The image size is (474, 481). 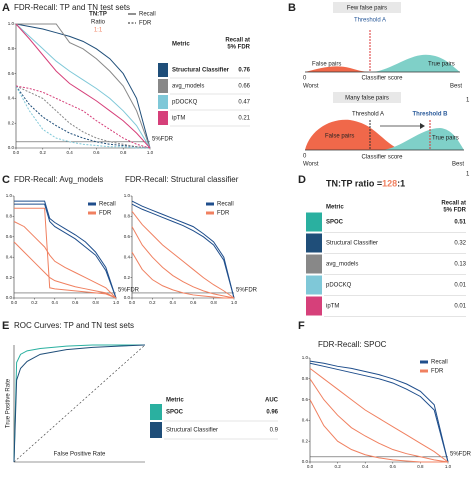 I want to click on panel-label: C, so click(x=6, y=180).